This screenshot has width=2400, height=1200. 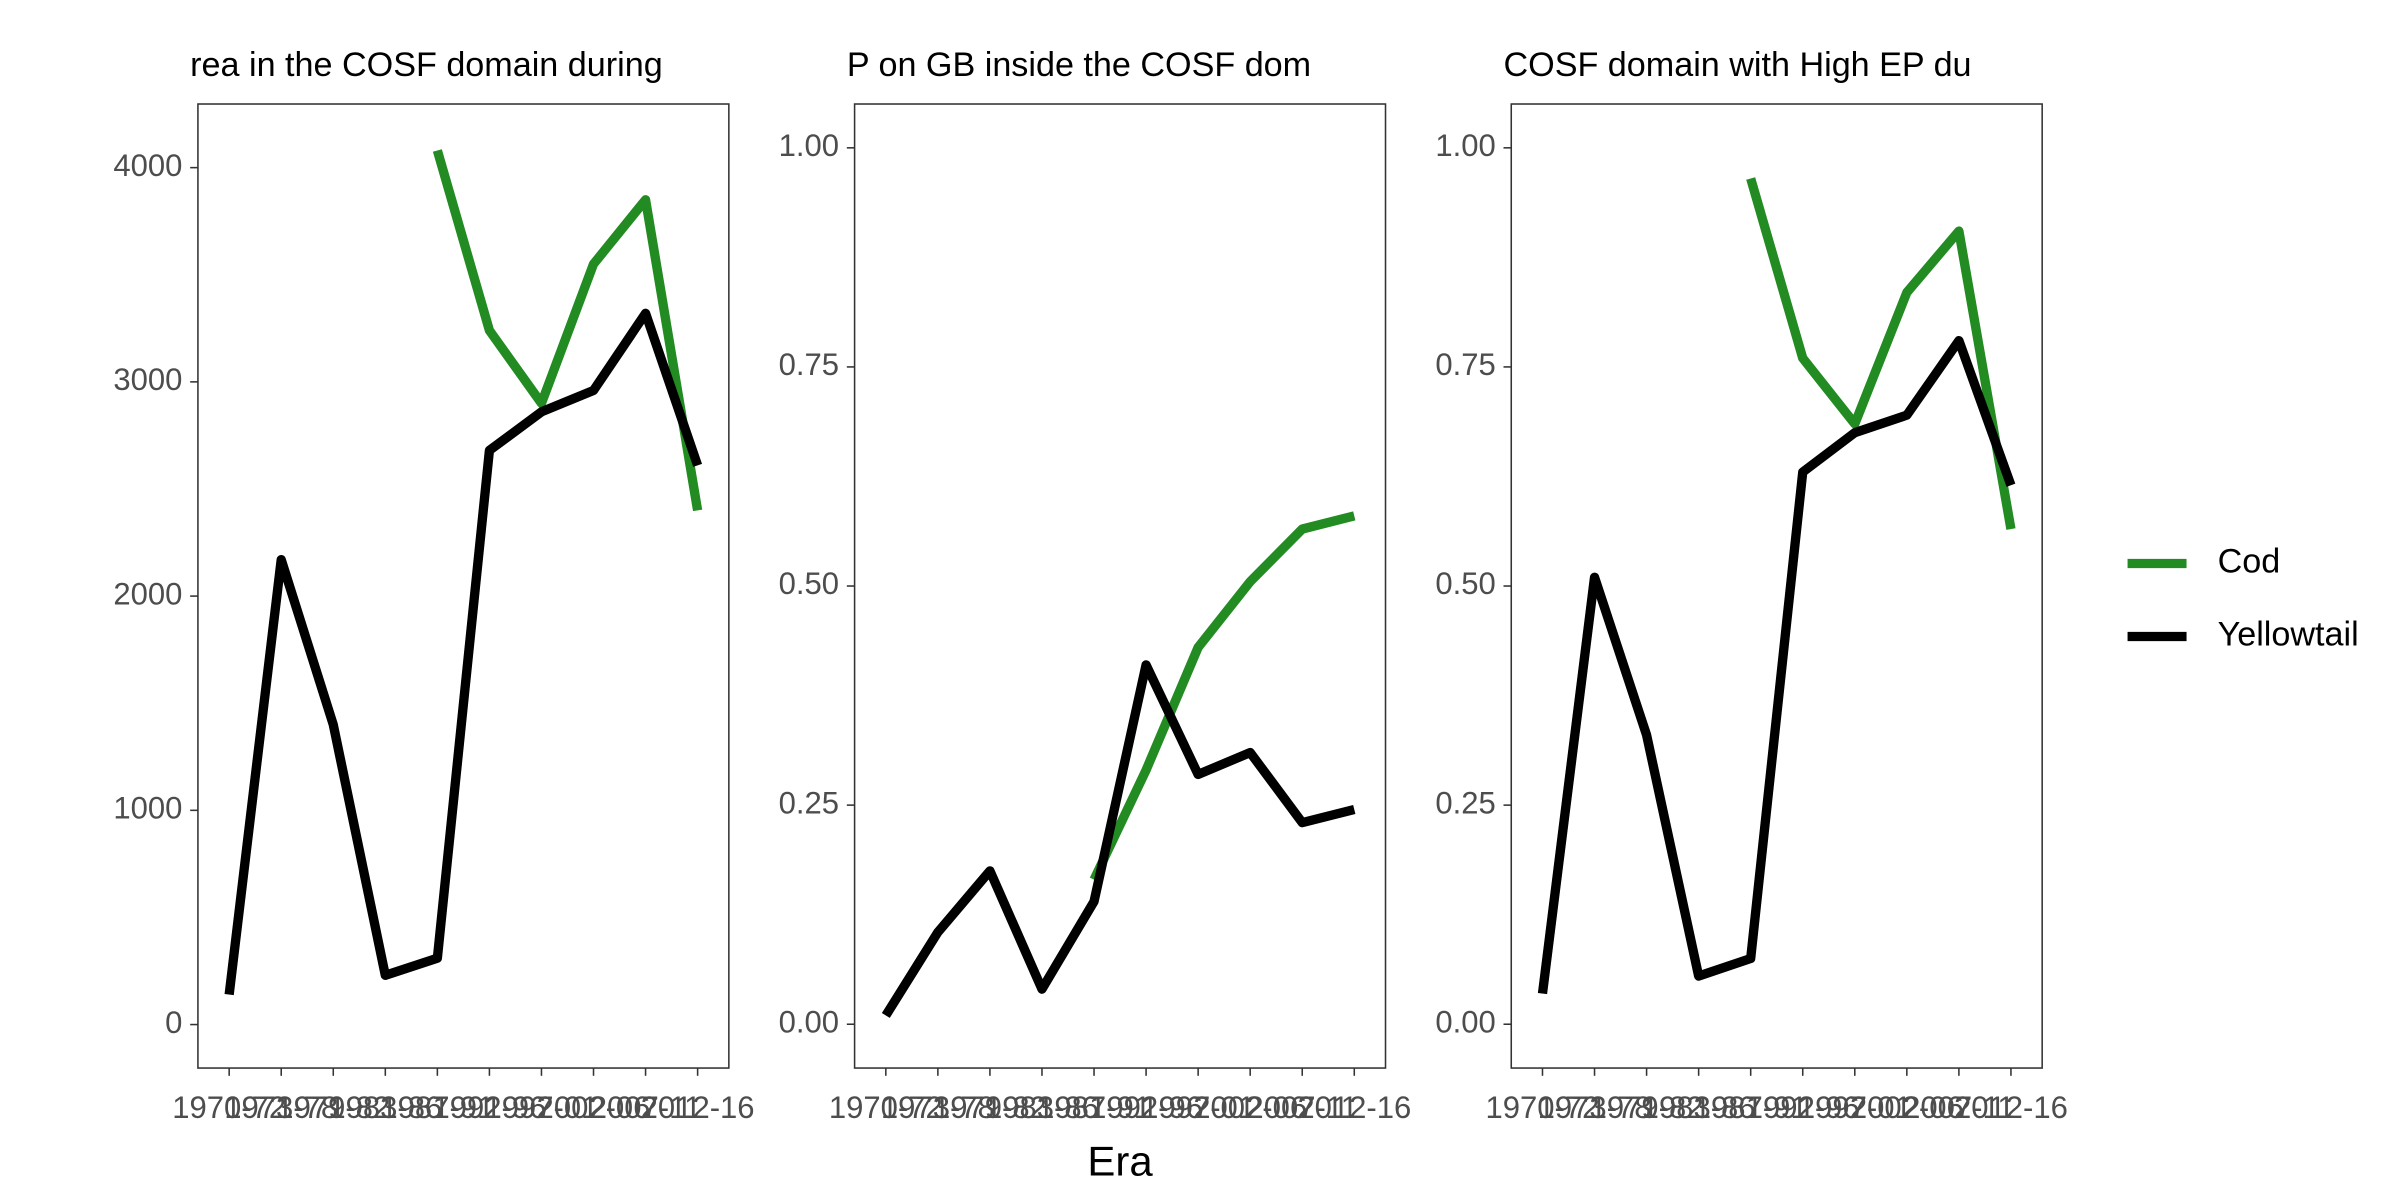 What do you see at coordinates (1737, 65) in the screenshot?
I see `panel-title: COSF domain with High EP du` at bounding box center [1737, 65].